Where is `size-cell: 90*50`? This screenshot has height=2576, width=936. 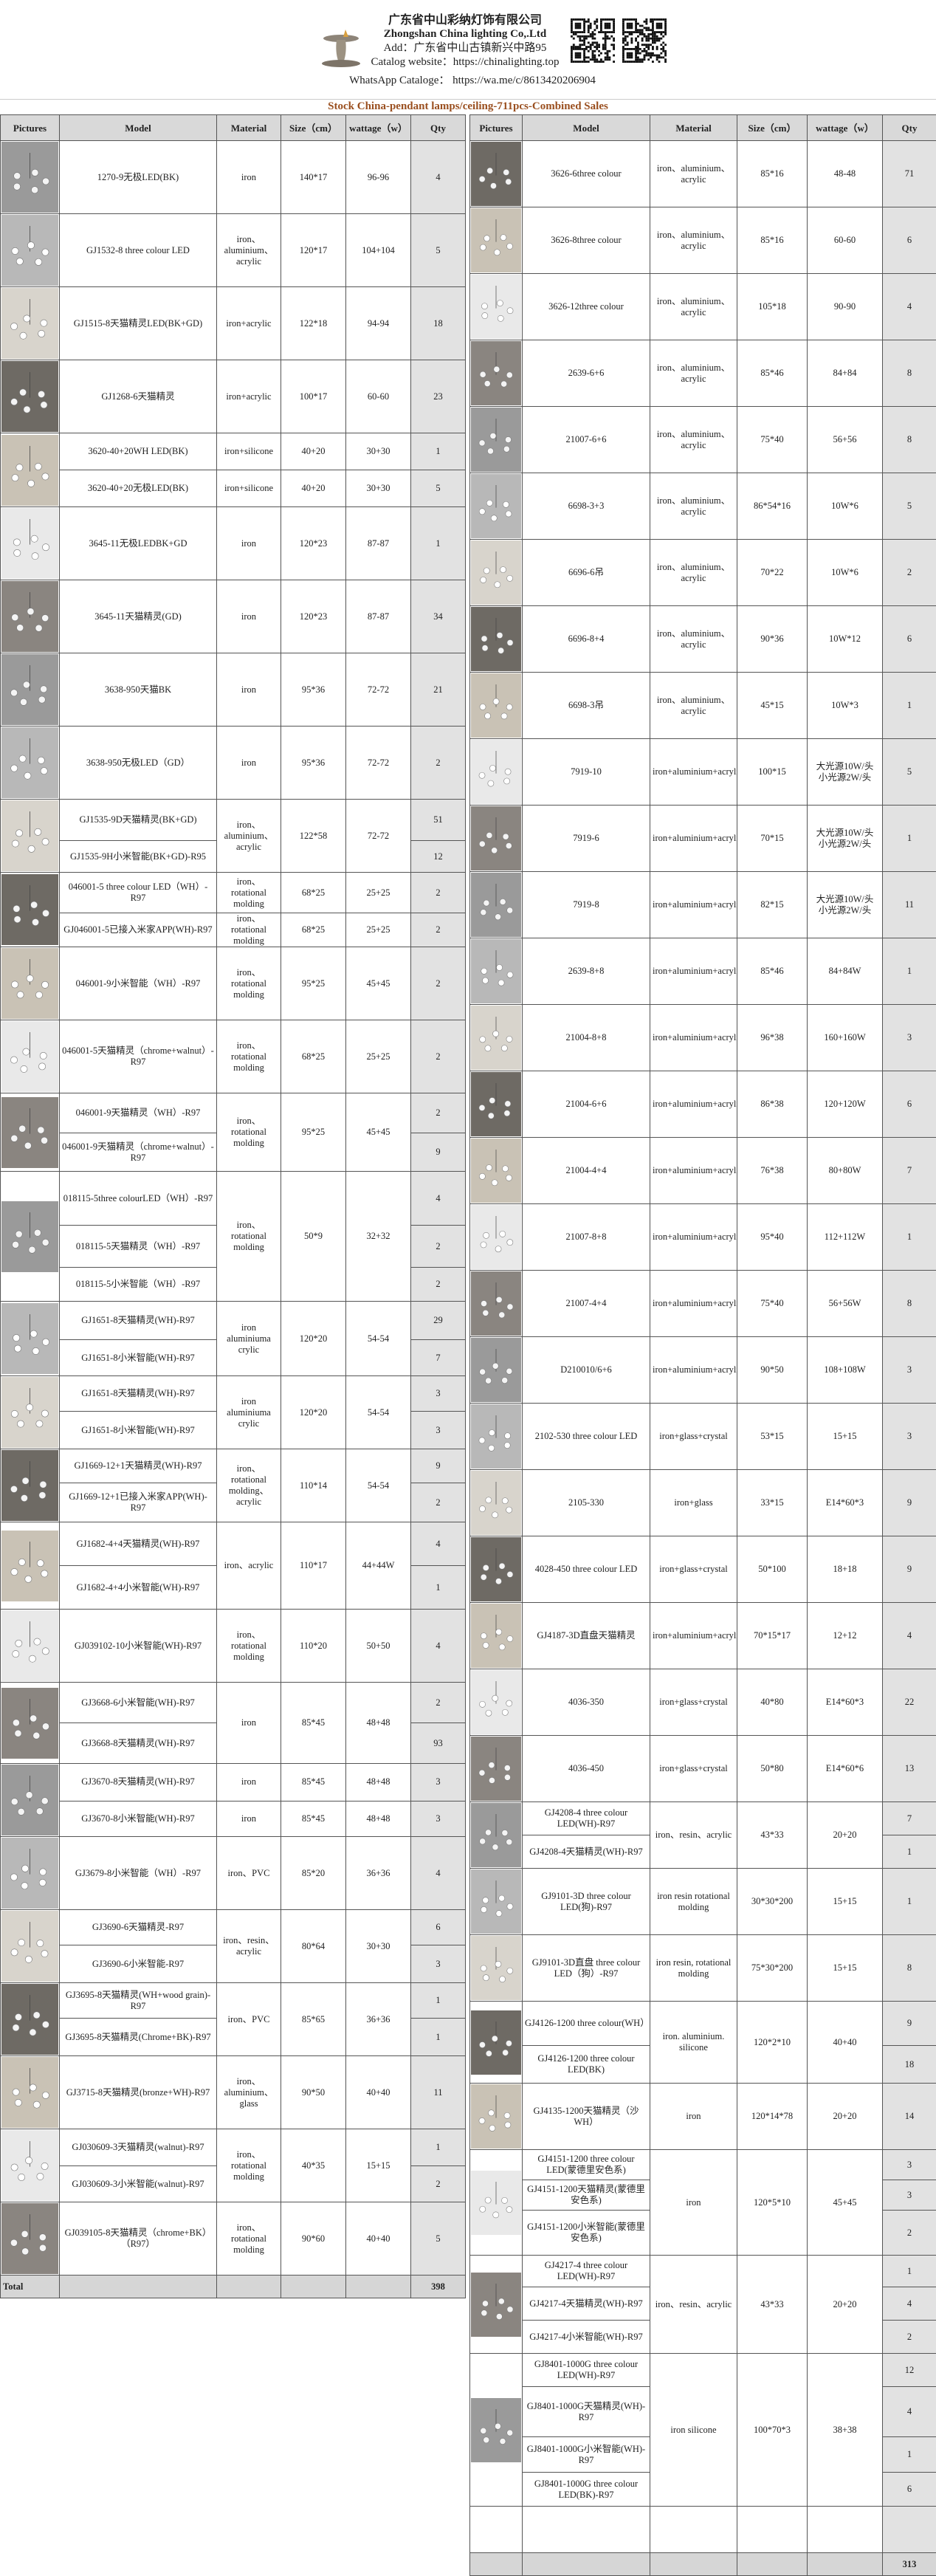
size-cell: 90*50 is located at coordinates (773, 1370).